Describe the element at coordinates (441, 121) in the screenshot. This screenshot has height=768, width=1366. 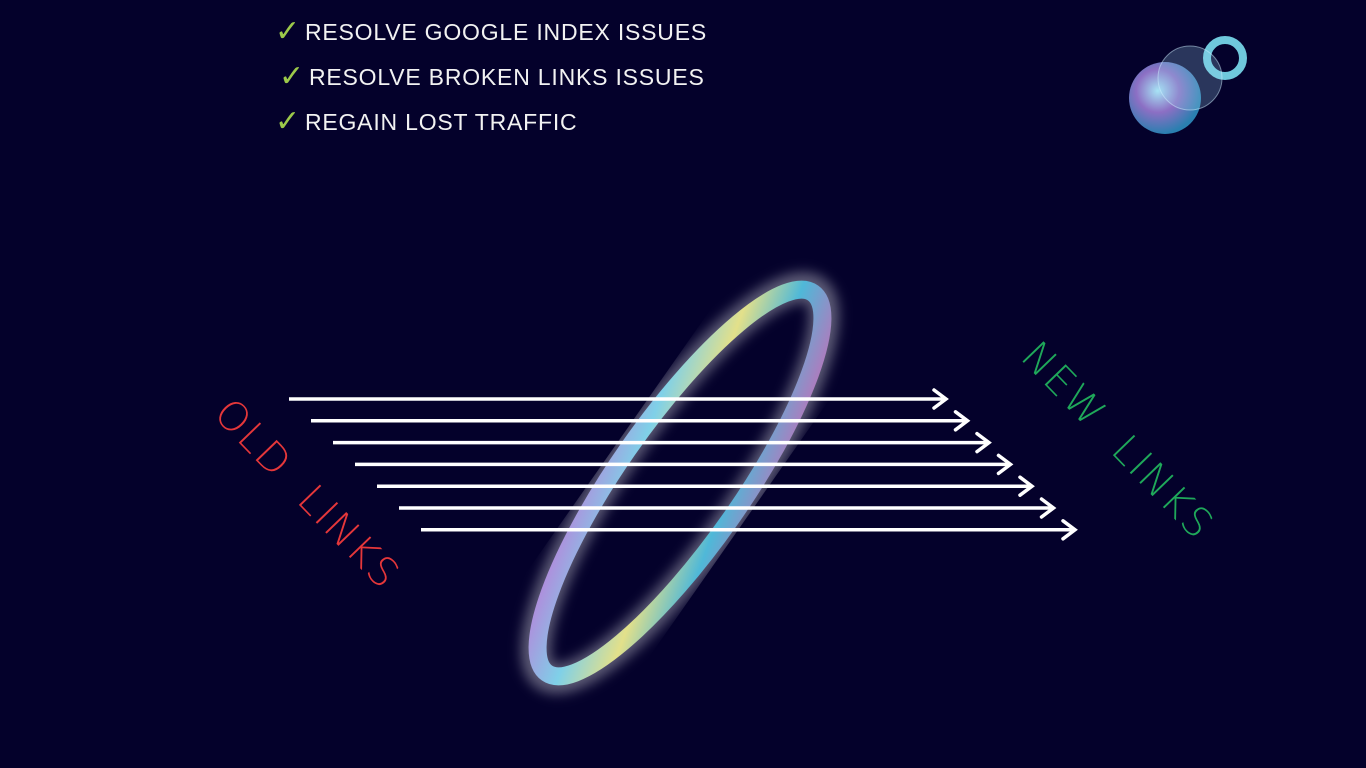
I see `checklist-item-label: REGAIN LOST TRAFFIC` at that location.